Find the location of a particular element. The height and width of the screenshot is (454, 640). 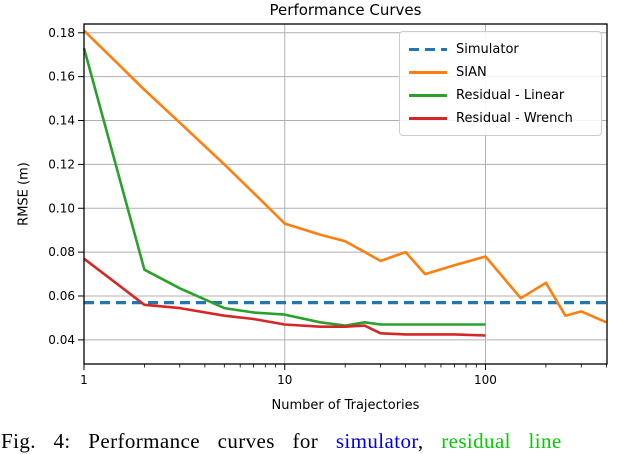

y-tick-label: 0.12 is located at coordinates (61, 164).